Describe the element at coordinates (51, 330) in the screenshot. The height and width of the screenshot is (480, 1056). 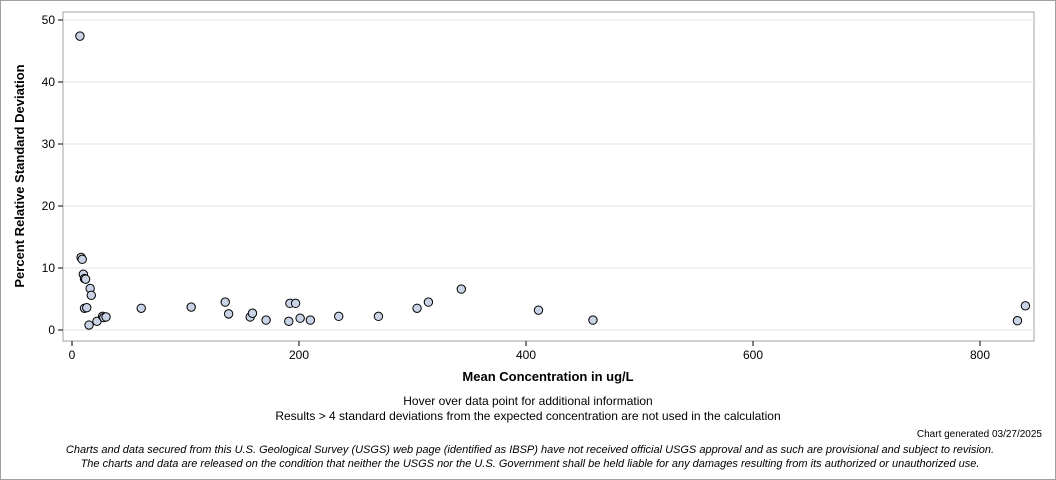
I see `y-tick-label: 0` at that location.